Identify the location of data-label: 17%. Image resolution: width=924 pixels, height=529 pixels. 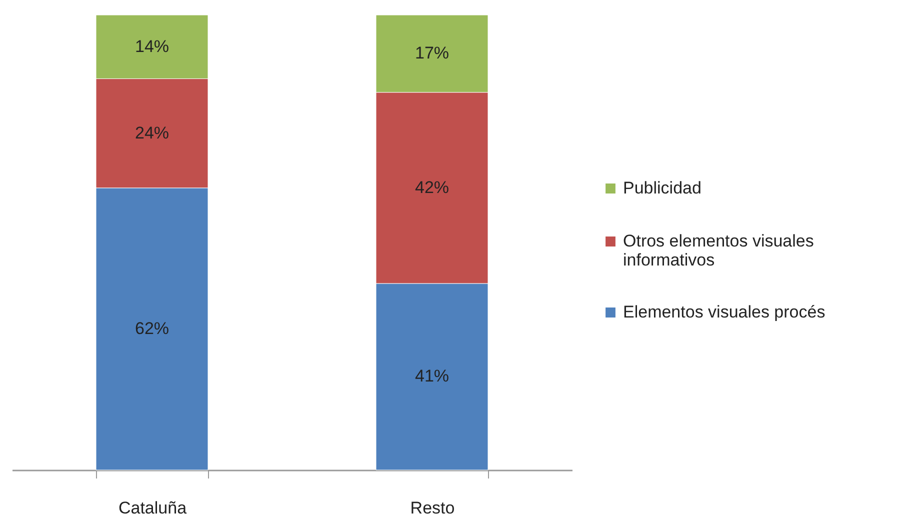
(432, 53).